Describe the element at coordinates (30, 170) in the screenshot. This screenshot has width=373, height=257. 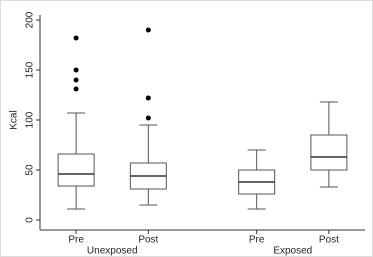
I see `y-tick-label: 50` at that location.